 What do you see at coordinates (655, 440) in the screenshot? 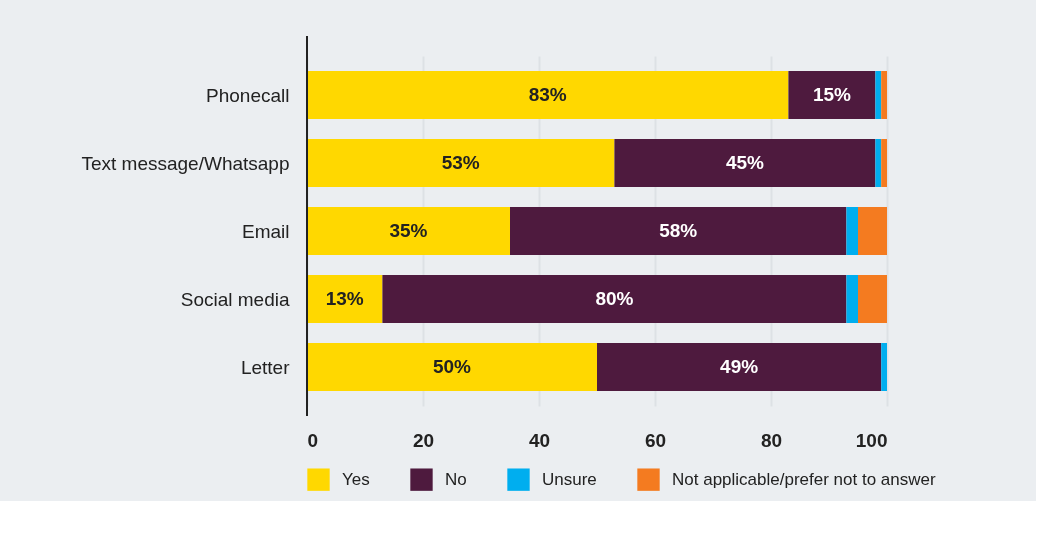
I see `x-tick-label: 60` at bounding box center [655, 440].